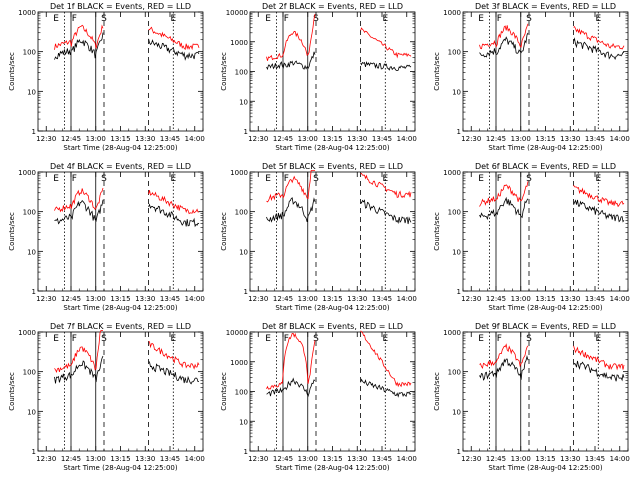  What do you see at coordinates (545, 6) in the screenshot?
I see `panel-title: Det 3f BLACK = Events, RED = LLD` at bounding box center [545, 6].